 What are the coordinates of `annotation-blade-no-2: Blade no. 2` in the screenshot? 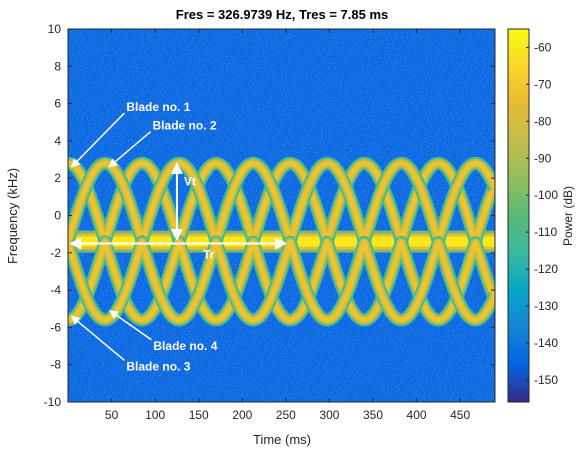 It's located at (162, 143).